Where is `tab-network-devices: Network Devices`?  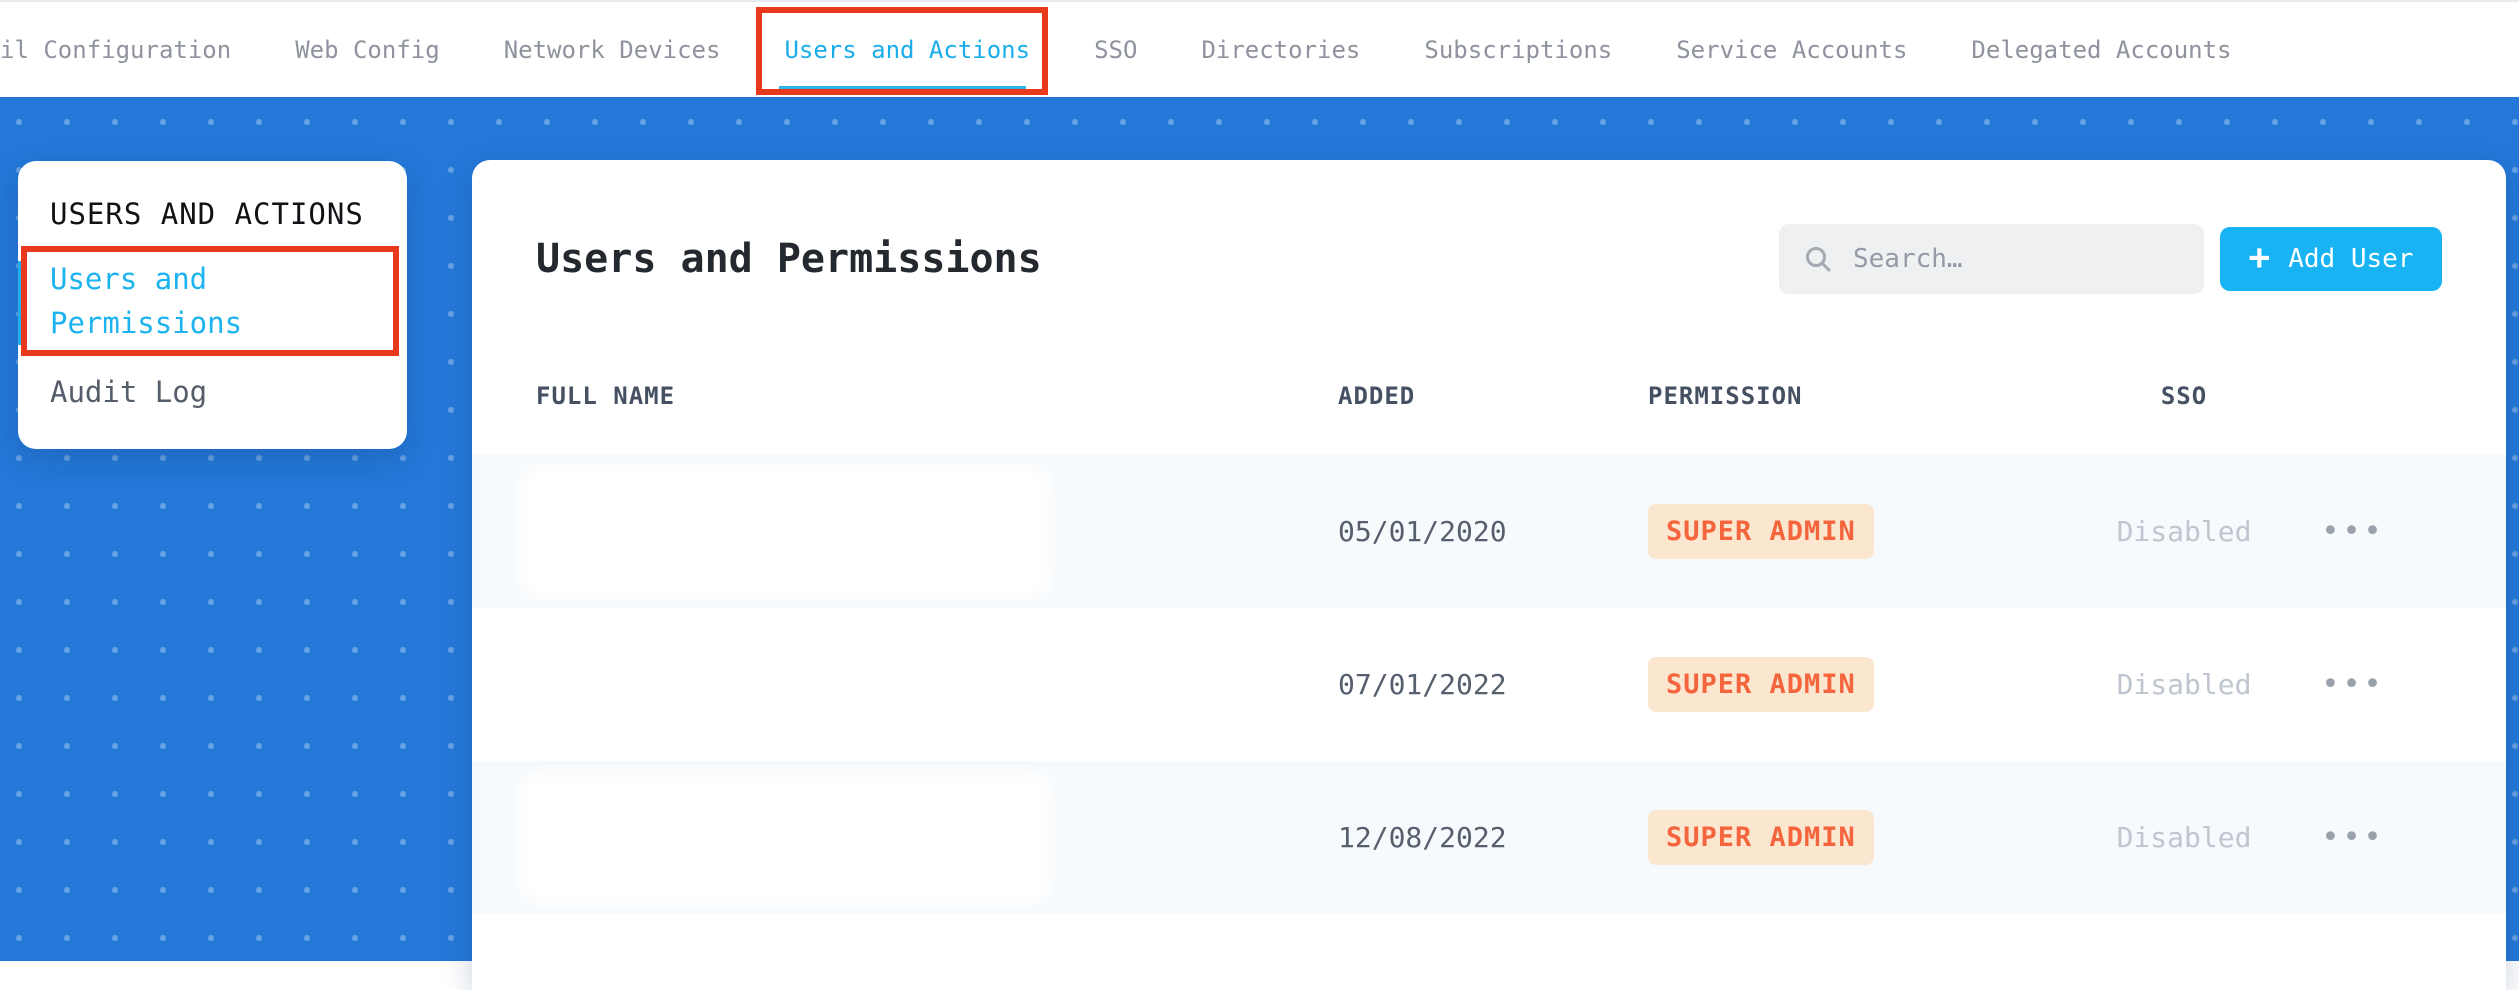 tab-network-devices: Network Devices is located at coordinates (612, 49).